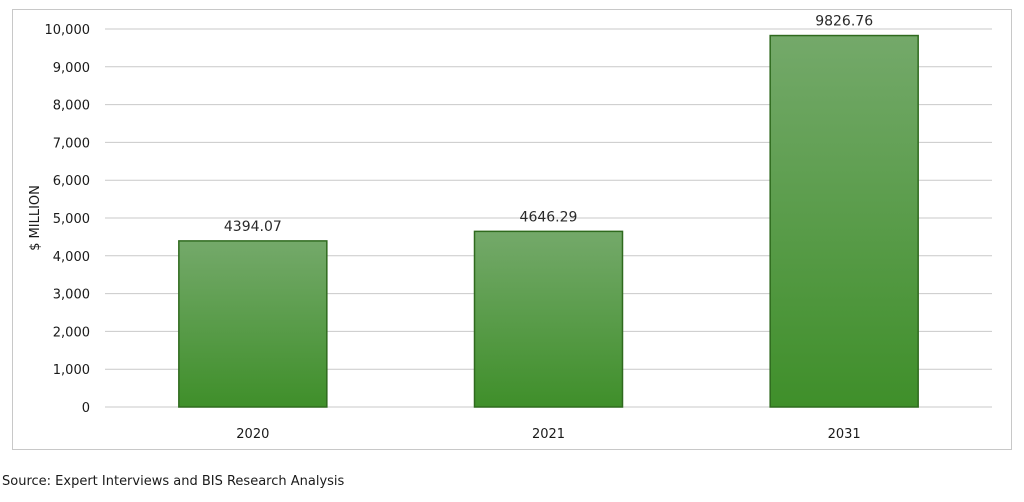  Describe the element at coordinates (71, 370) in the screenshot. I see `y-tick-label: 1,000` at that location.